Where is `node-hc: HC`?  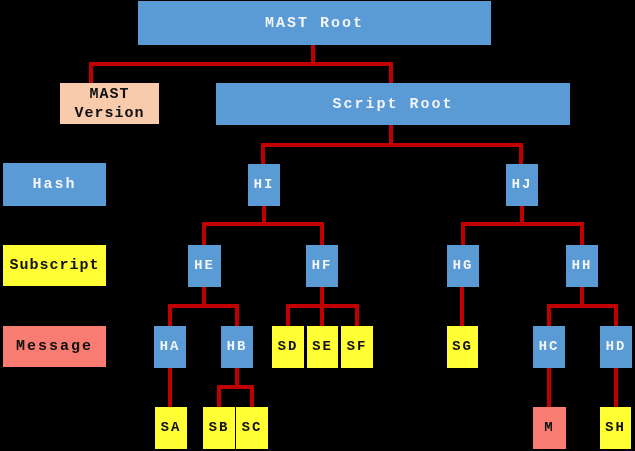
node-hc: HC is located at coordinates (549, 347).